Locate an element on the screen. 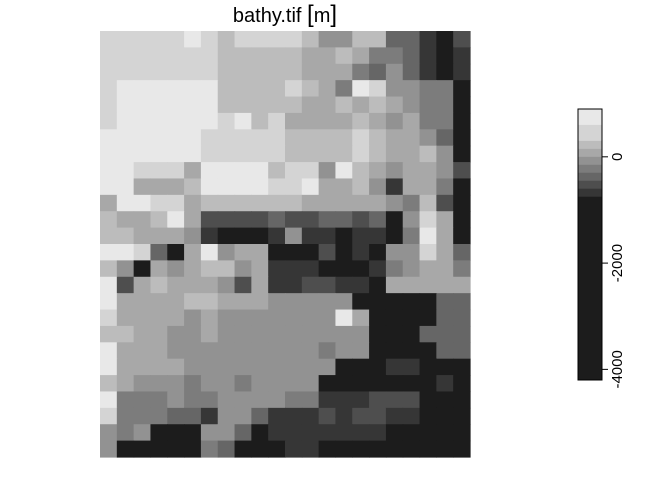 Image resolution: width=648 pixels, height=486 pixels. chart-title: bathy.tif [m] is located at coordinates (285, 15).